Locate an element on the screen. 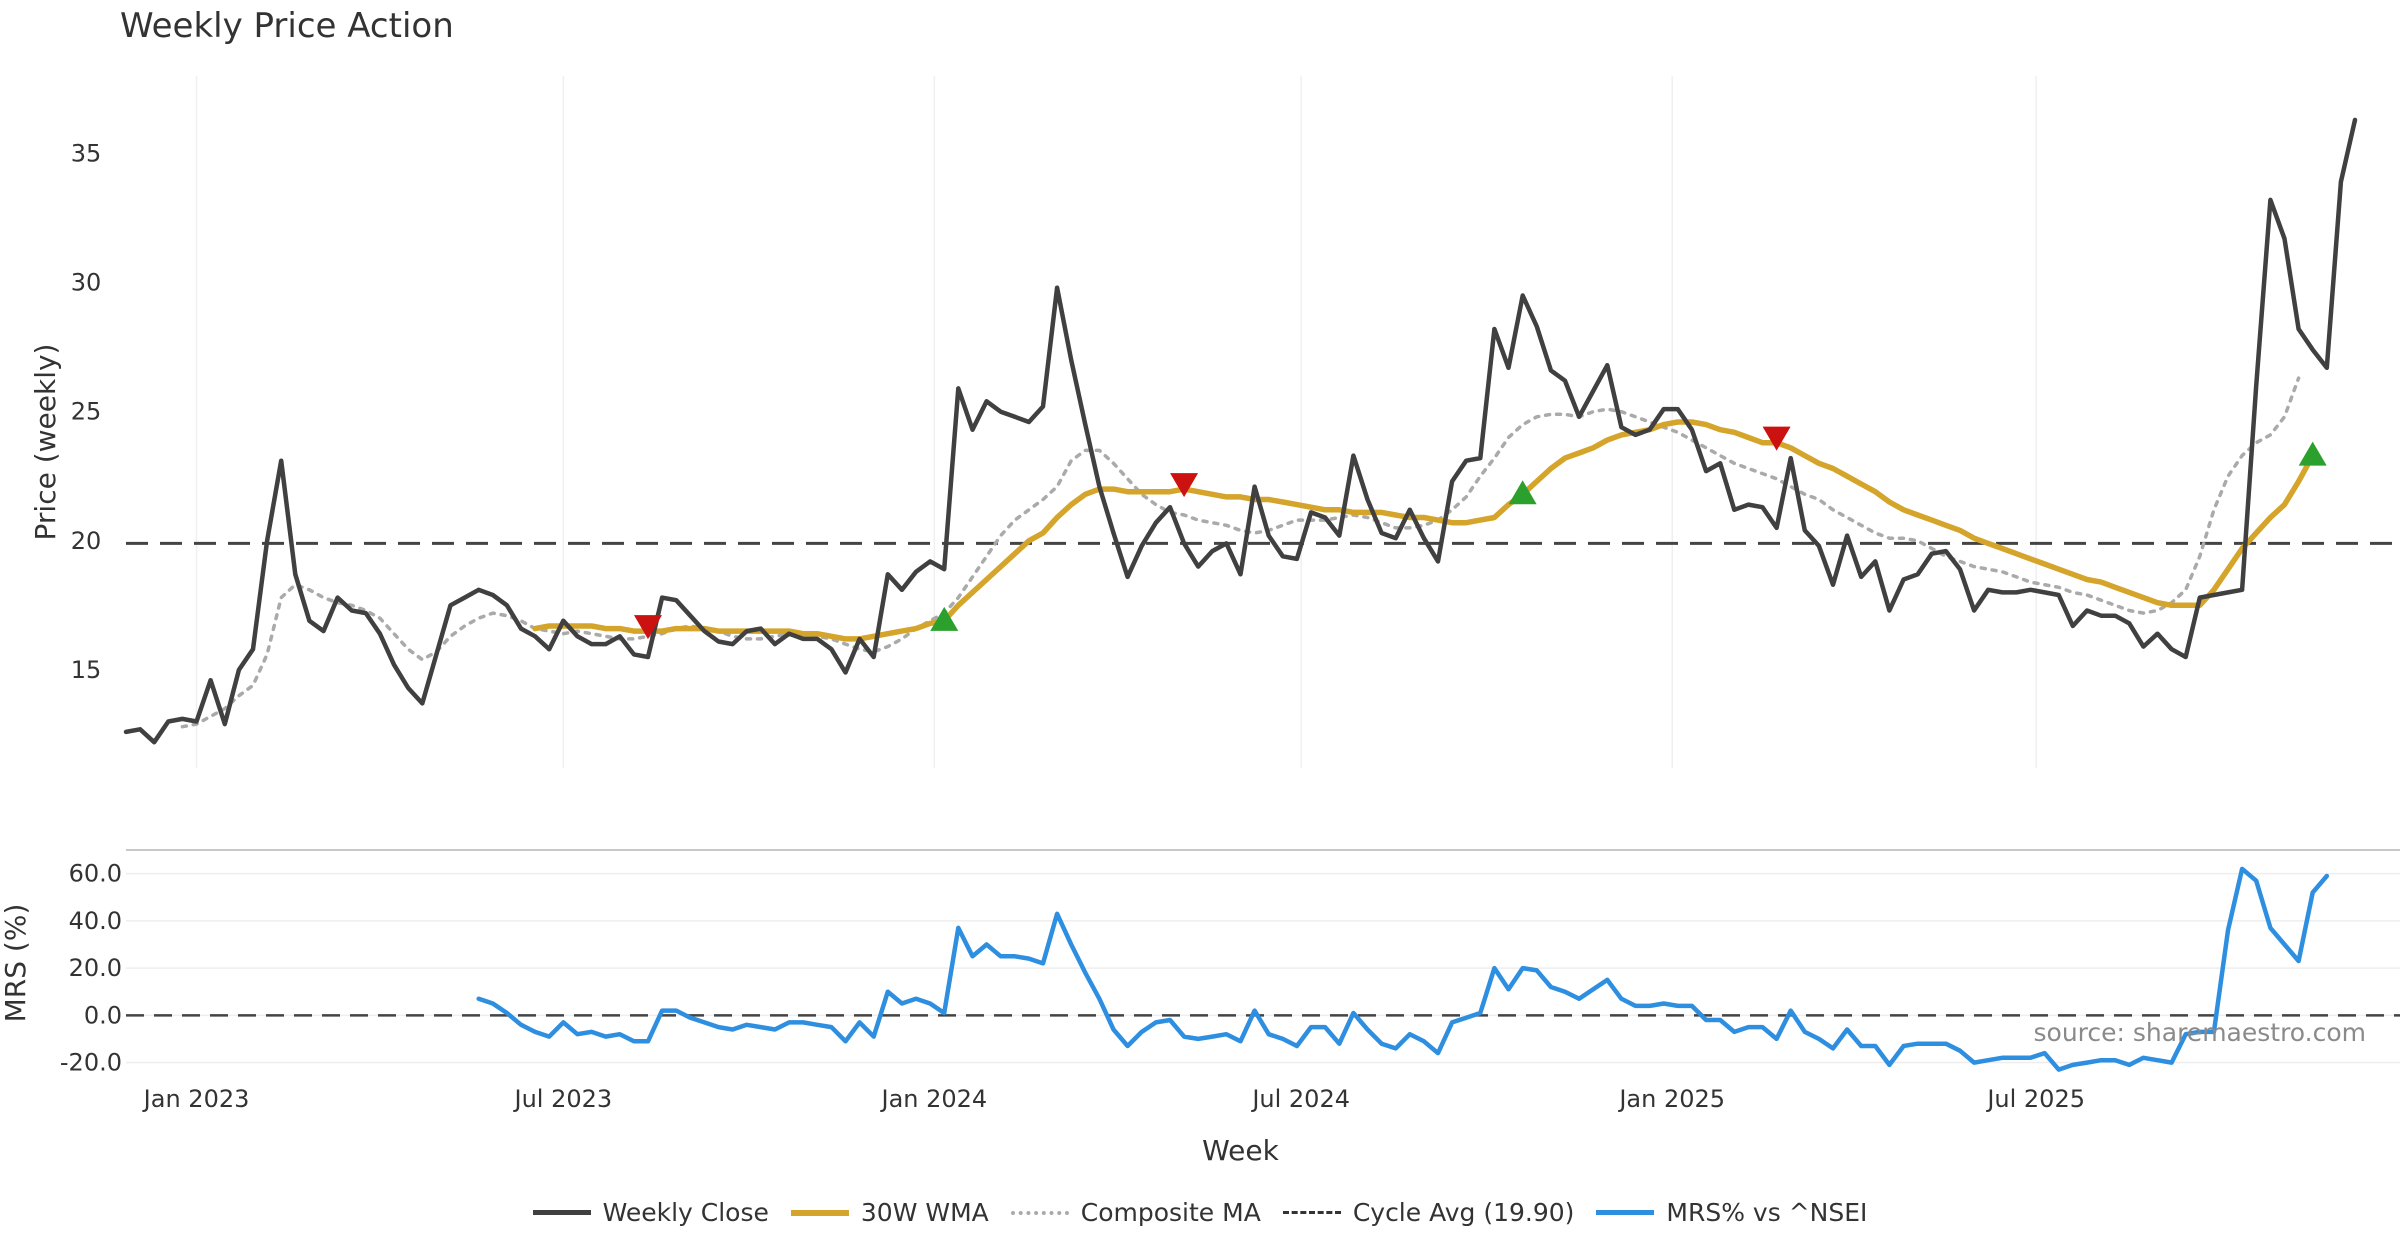 The image size is (2400, 1260). legend-label: MRS% vs ^NSEI is located at coordinates (1767, 1212).